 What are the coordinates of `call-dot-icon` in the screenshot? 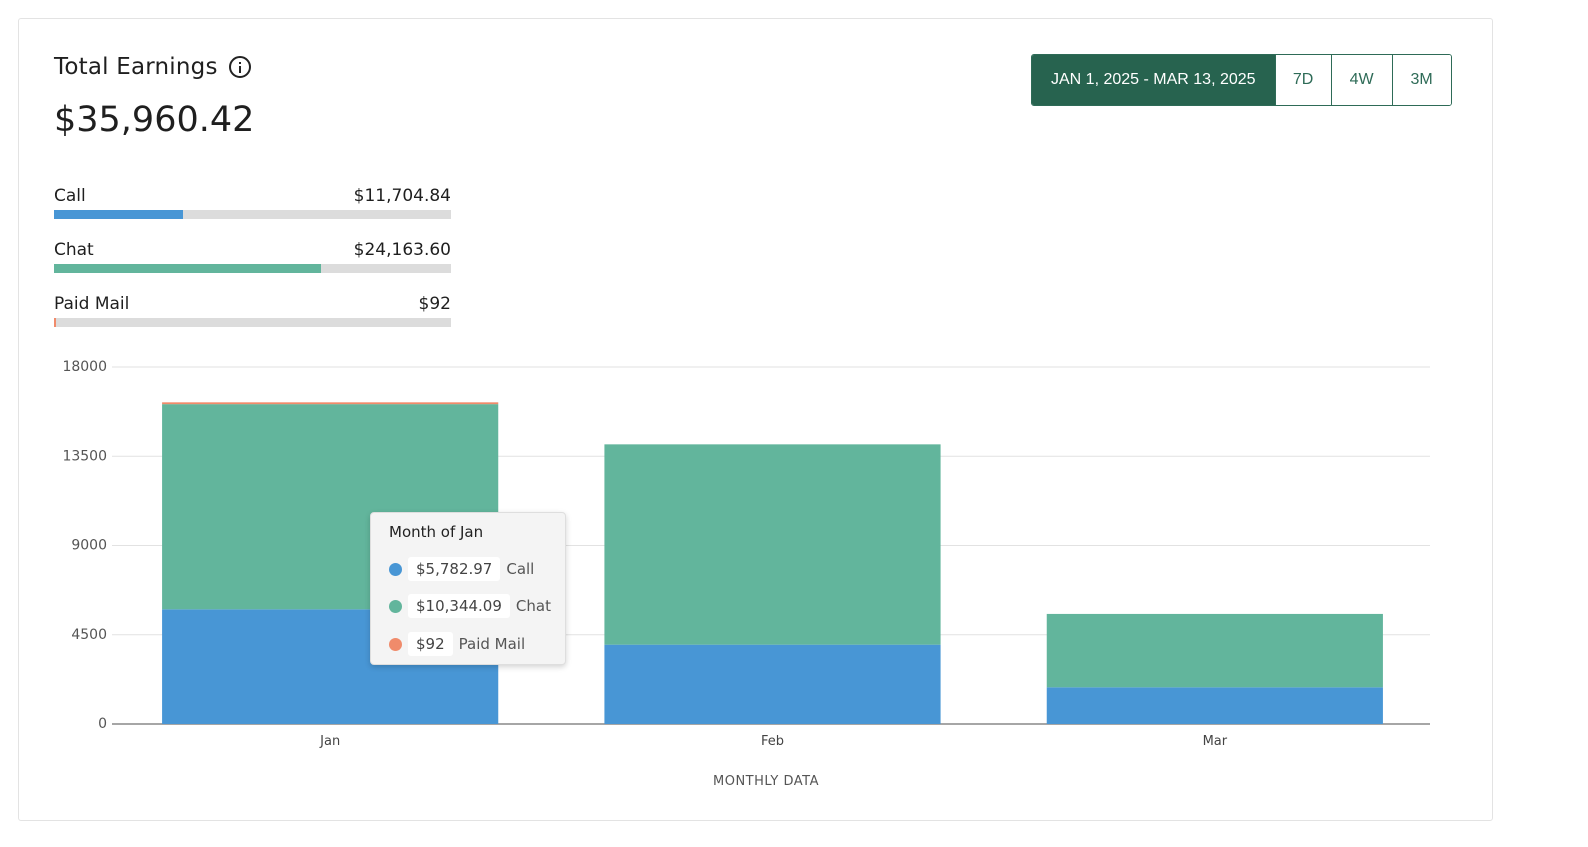 It's located at (395, 569).